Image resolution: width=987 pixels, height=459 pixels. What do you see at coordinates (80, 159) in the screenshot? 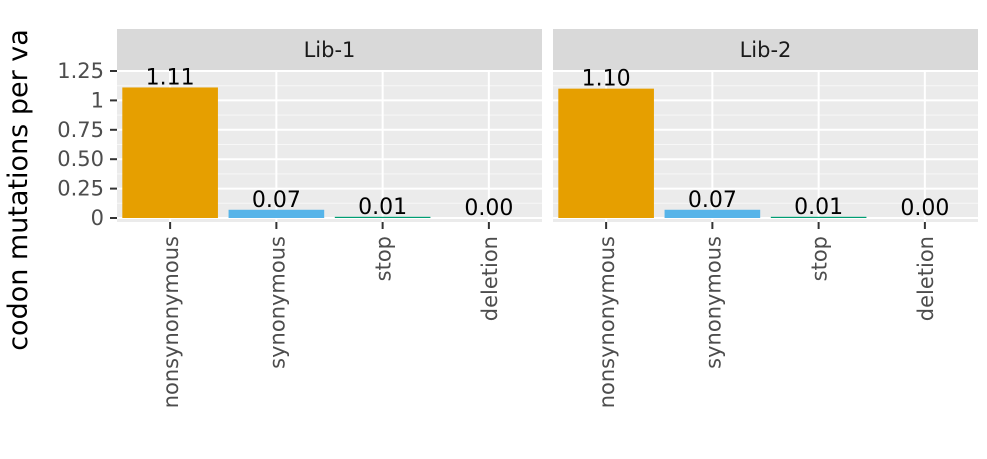
I see `y-tick-label: 0.50` at bounding box center [80, 159].